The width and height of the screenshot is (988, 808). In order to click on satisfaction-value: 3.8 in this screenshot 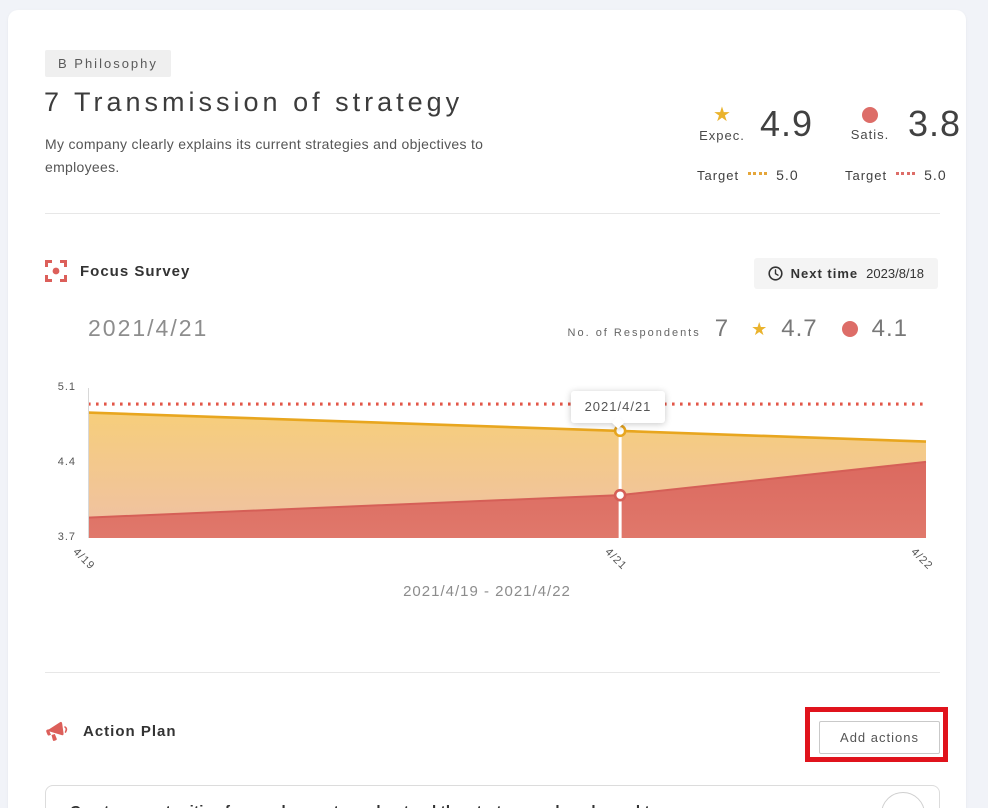, I will do `click(935, 123)`.